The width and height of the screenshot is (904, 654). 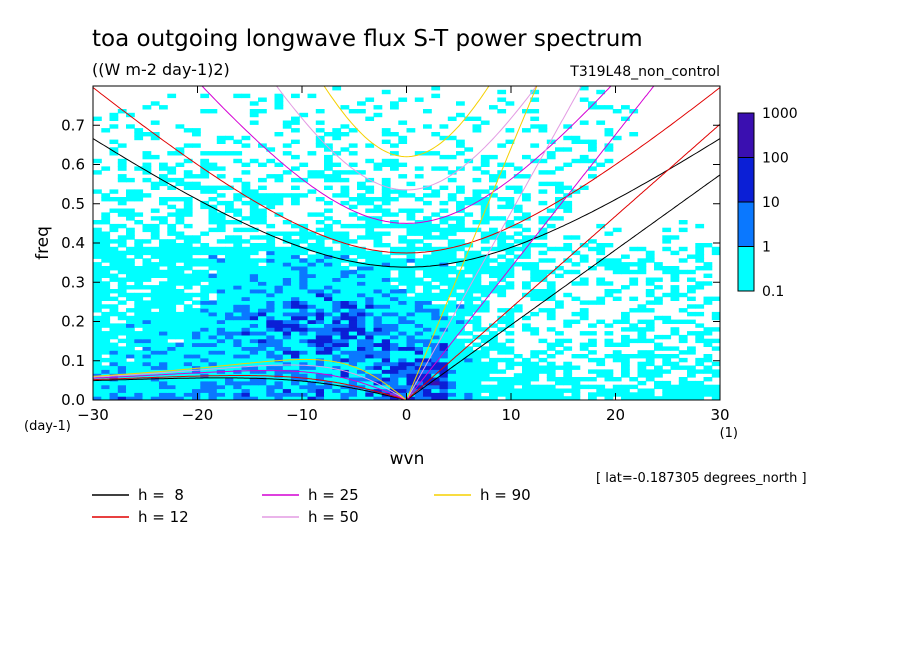 What do you see at coordinates (250, 382) in the screenshot?
I see `rossby-wave-curve` at bounding box center [250, 382].